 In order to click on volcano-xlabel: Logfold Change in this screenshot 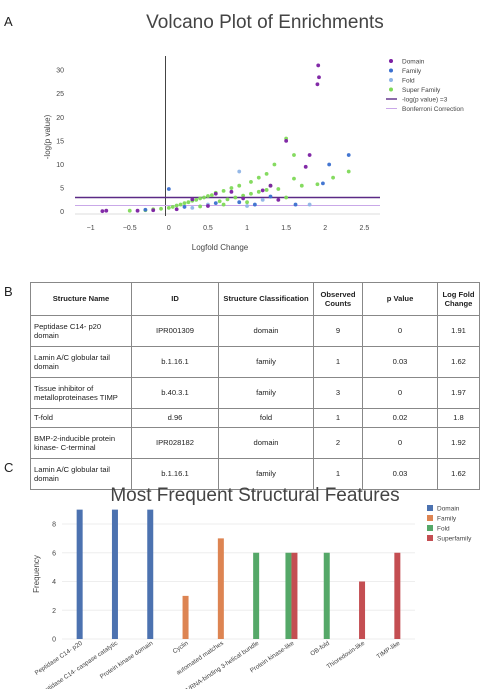, I will do `click(220, 247)`.